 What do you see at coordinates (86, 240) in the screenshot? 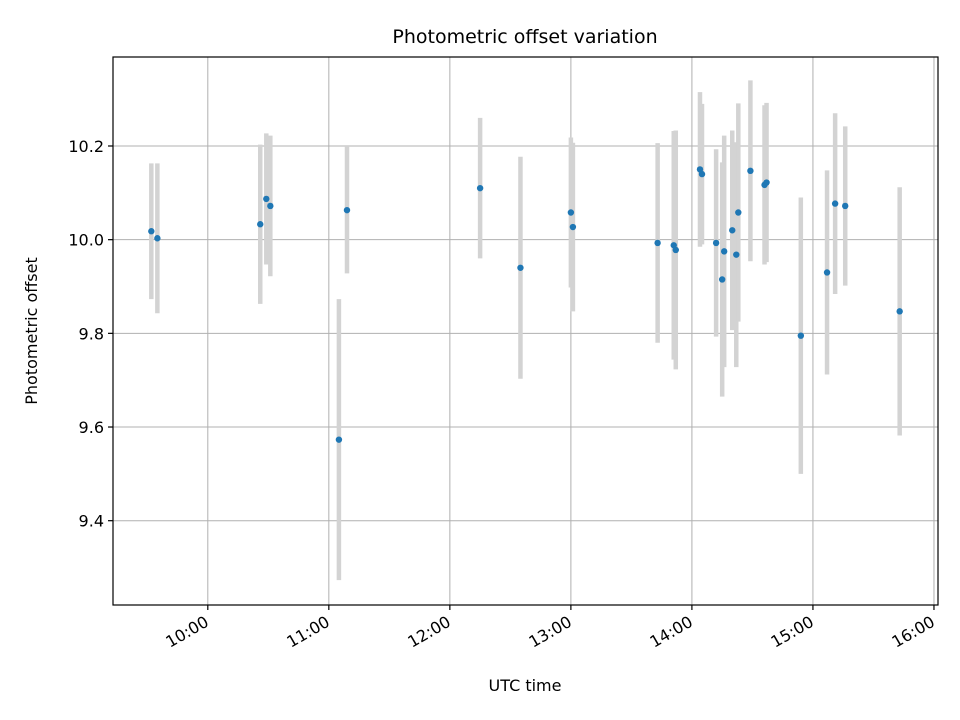
I see `y-tick-label: 10.0` at bounding box center [86, 240].